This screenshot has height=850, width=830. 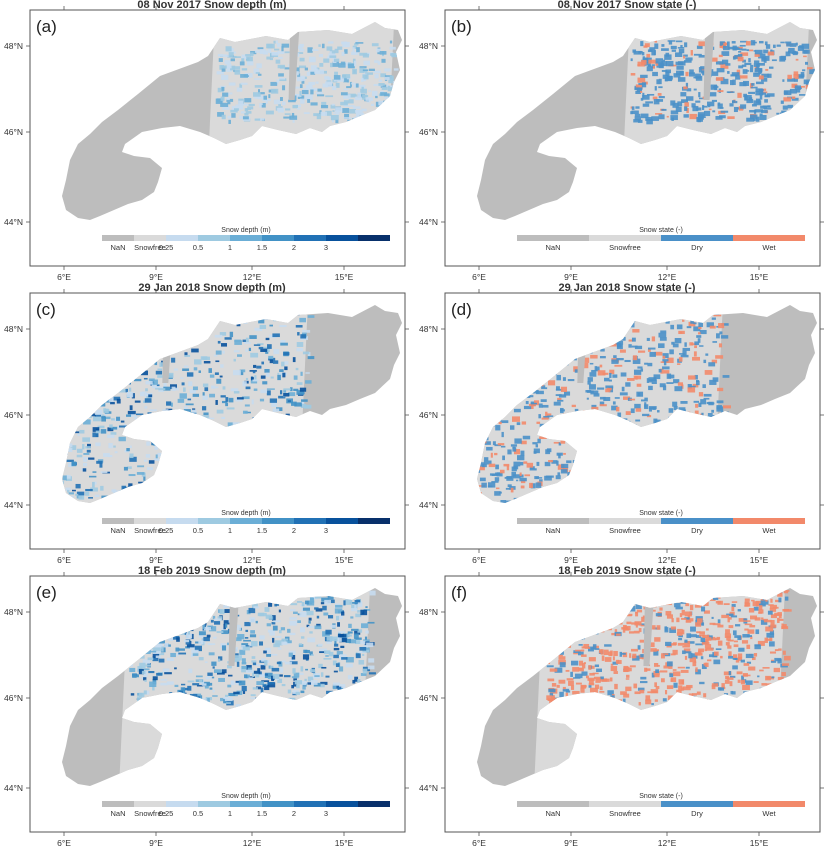 I want to click on panel-letter: (f), so click(x=459, y=592).